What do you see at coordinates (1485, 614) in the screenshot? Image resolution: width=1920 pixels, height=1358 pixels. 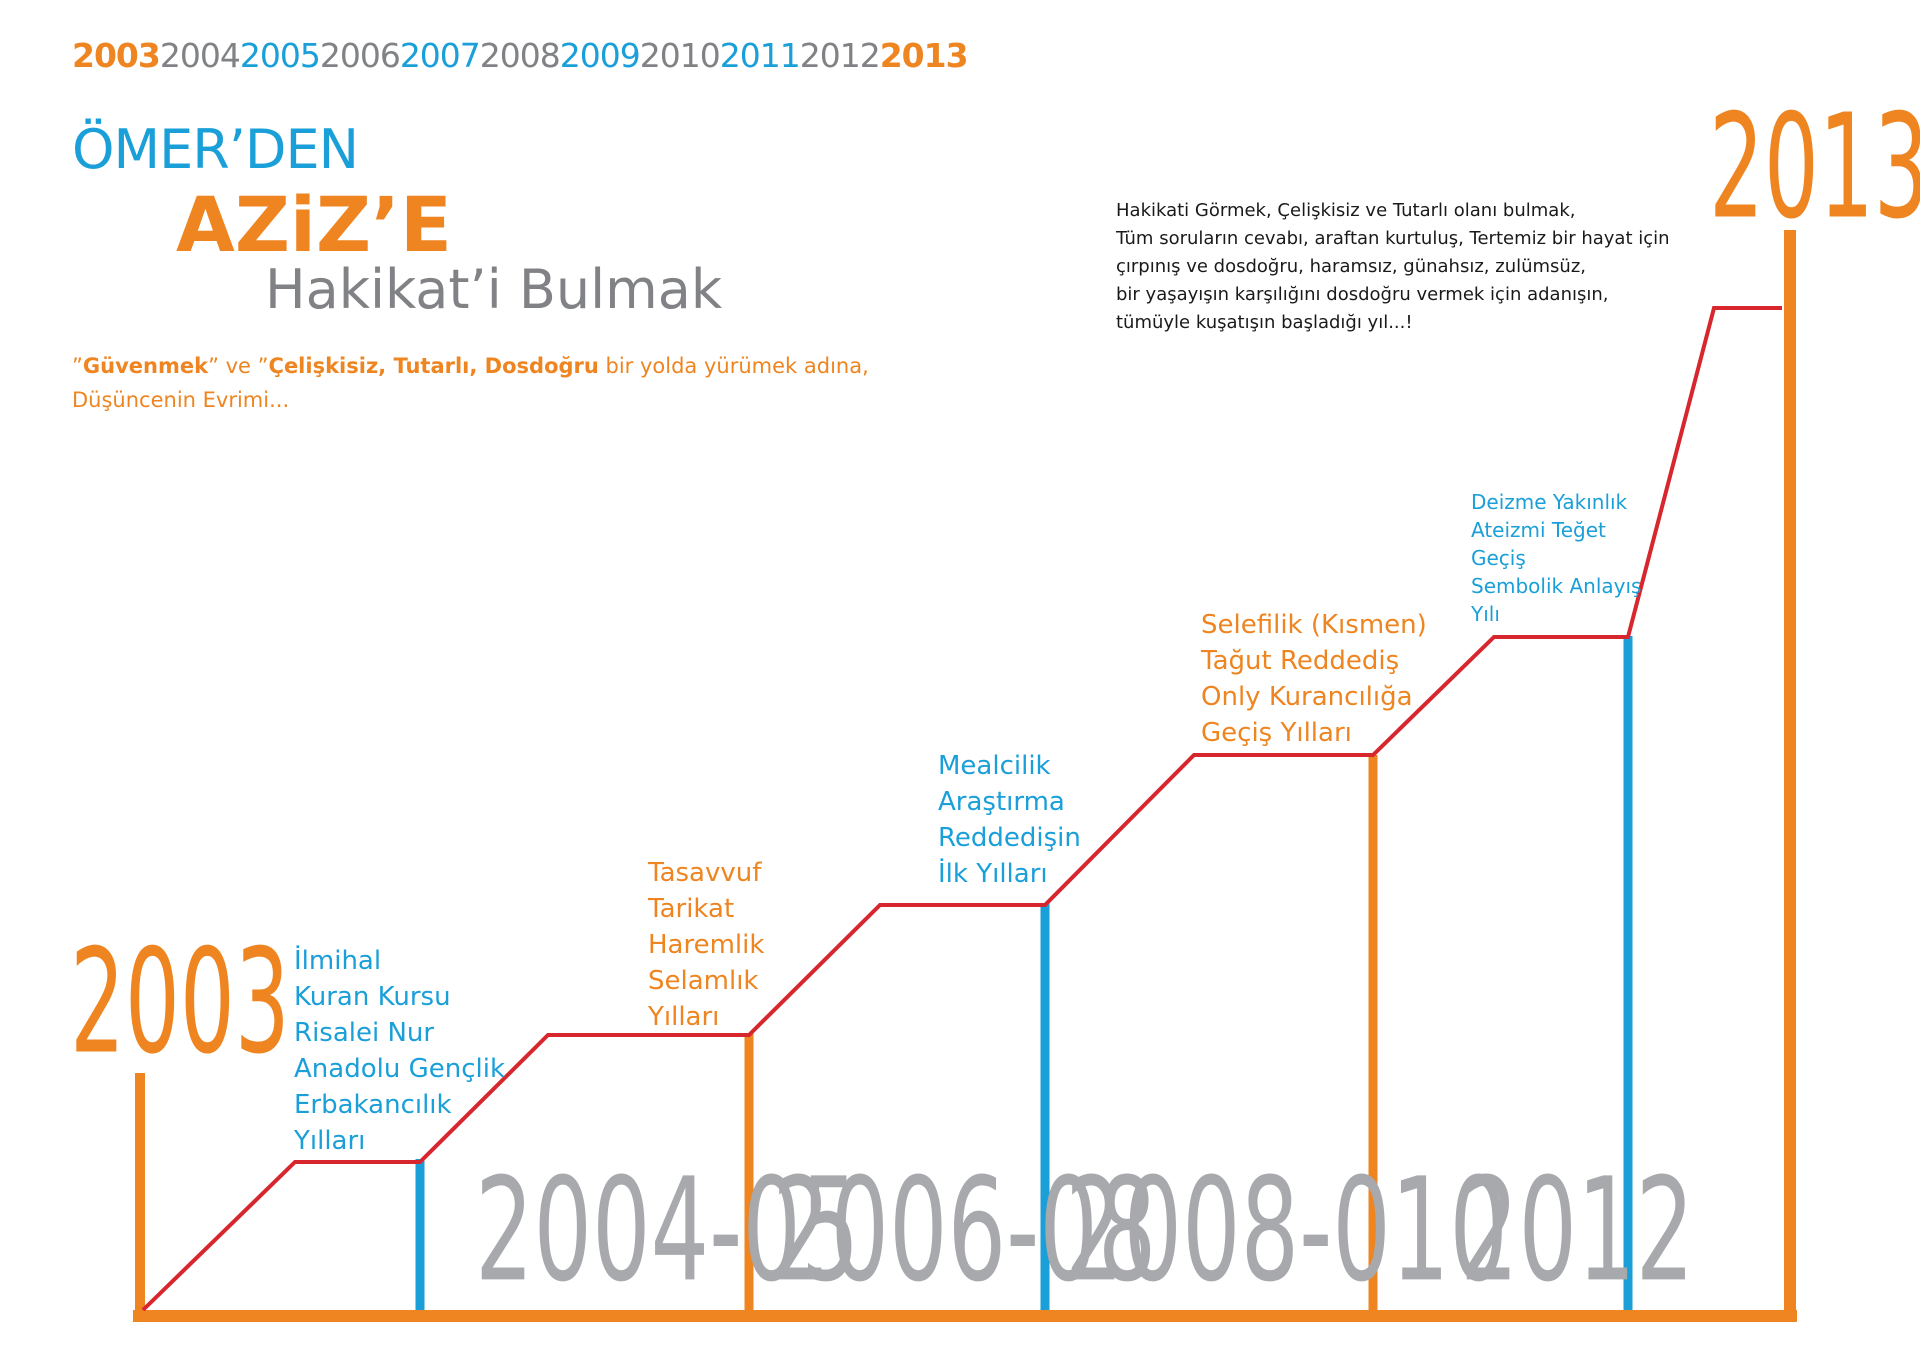 I see `stage-label-line: Yılı` at bounding box center [1485, 614].